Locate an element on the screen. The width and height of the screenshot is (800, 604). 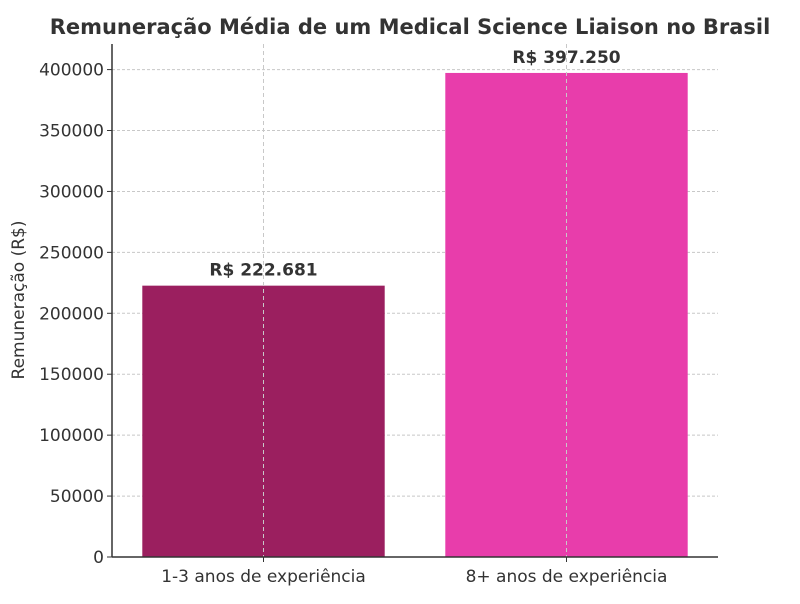
y-tick-label: 50000 is located at coordinates (77, 497).